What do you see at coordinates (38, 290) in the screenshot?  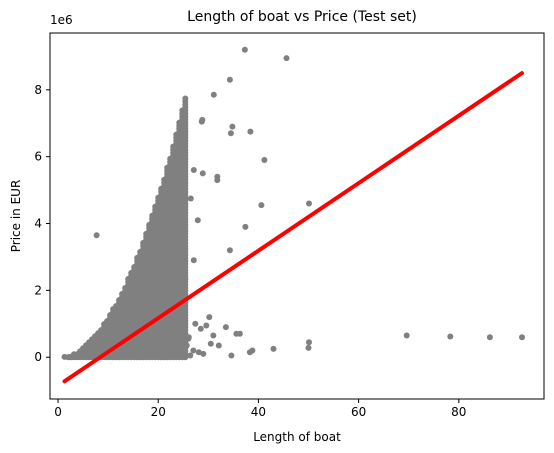 I see `y-tick-label: 2` at bounding box center [38, 290].